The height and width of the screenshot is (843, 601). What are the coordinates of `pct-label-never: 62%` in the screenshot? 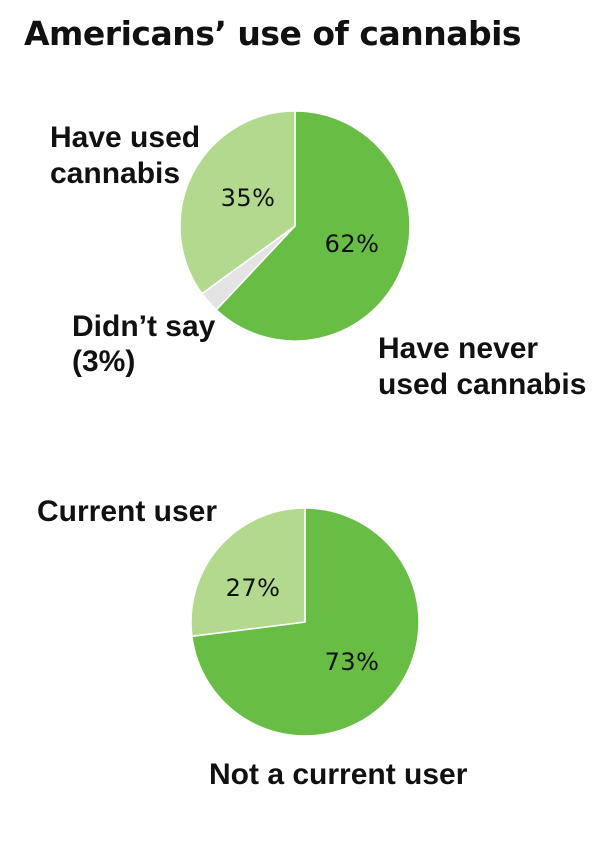 It's located at (352, 244).